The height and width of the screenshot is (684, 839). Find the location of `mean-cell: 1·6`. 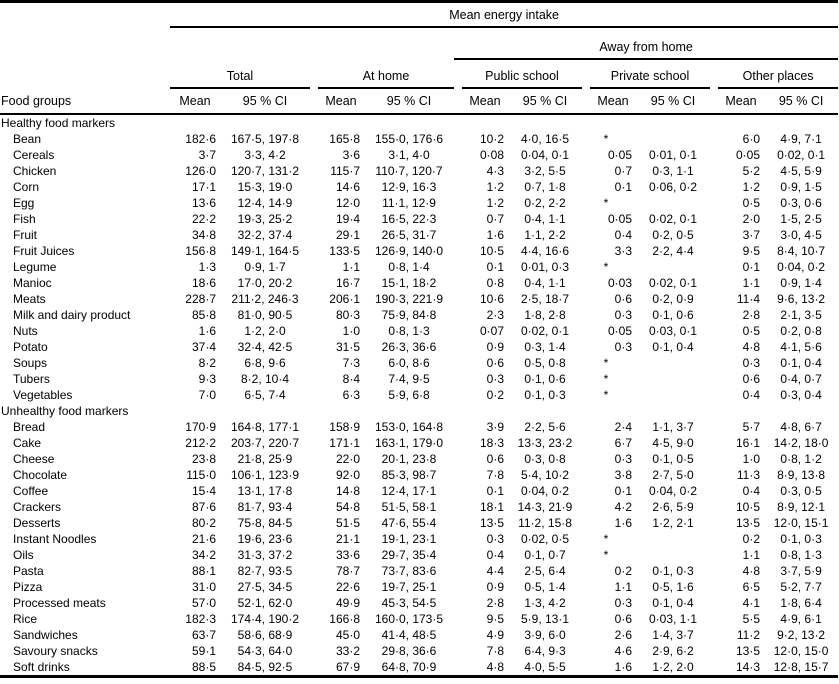

mean-cell: 1·6 is located at coordinates (207, 331).